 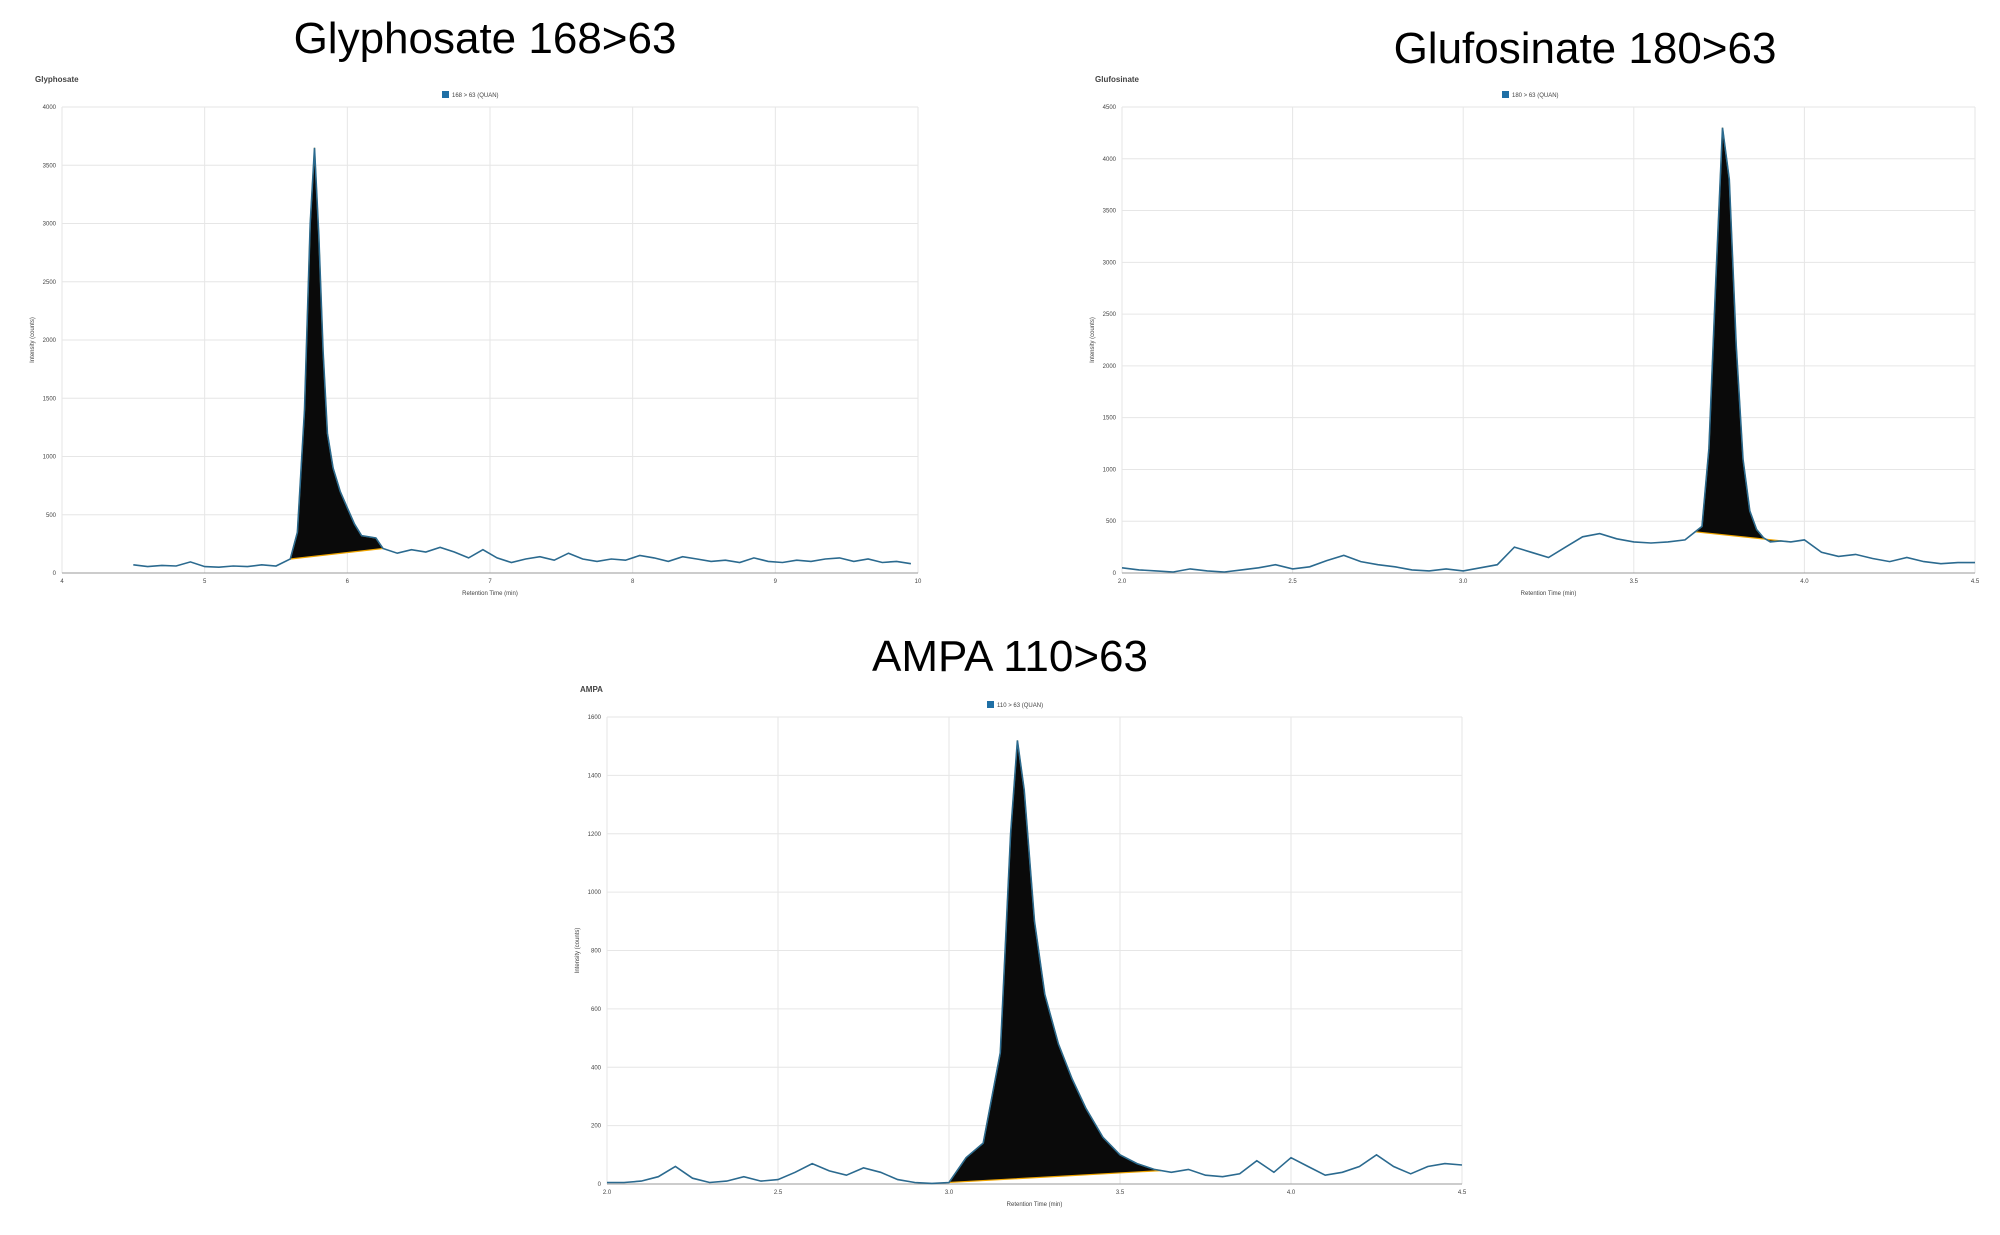 What do you see at coordinates (595, 776) in the screenshot?
I see `y-tick-label: 1400` at bounding box center [595, 776].